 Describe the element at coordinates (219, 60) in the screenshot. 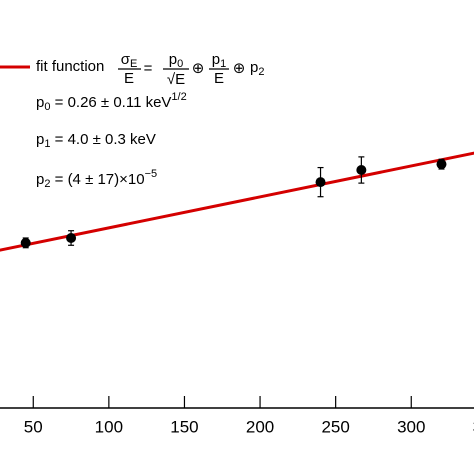

I see `formula-part: p1` at that location.